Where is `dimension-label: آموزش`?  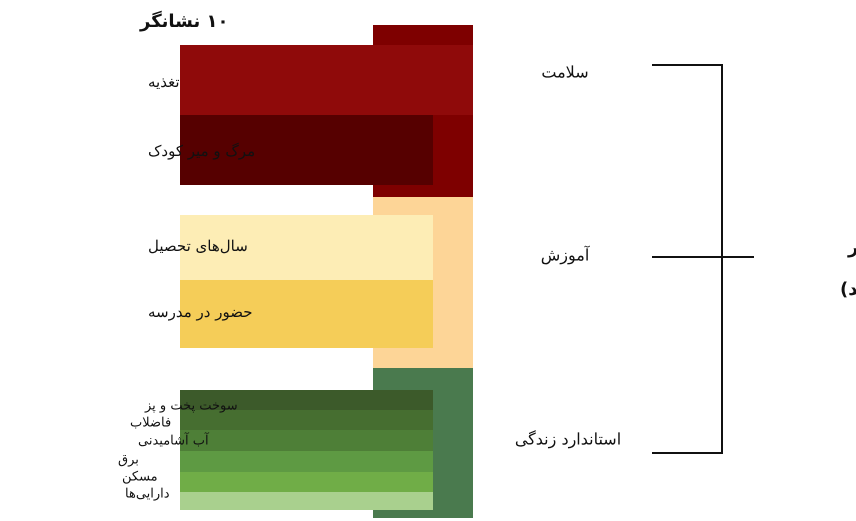 dimension-label: آموزش is located at coordinates (566, 255).